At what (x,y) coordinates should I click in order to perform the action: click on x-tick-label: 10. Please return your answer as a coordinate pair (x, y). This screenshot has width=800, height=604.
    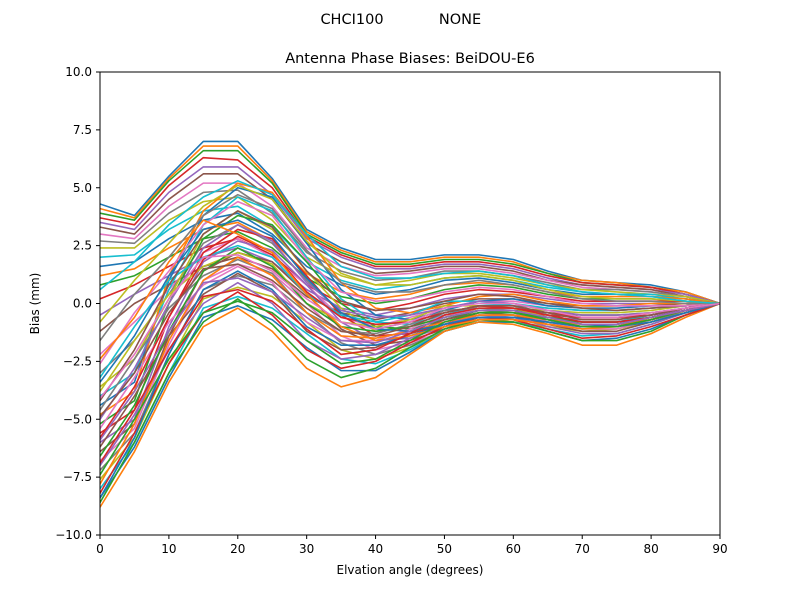
    Looking at the image, I should click on (168, 549).